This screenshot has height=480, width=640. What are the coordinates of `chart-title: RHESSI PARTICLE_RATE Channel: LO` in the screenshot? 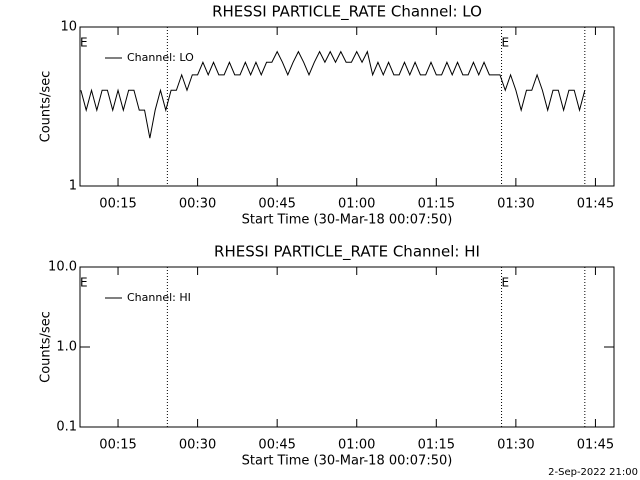 It's located at (347, 12).